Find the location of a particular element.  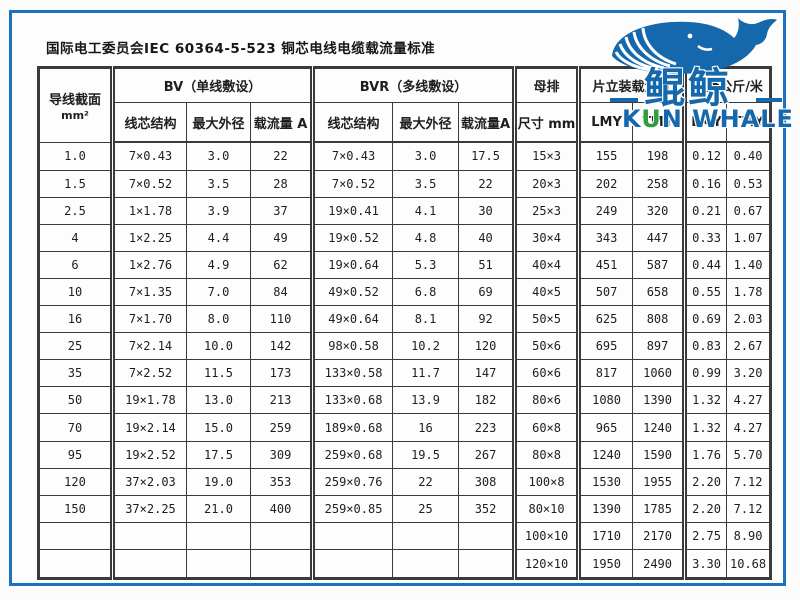

table-cell: 259×0.68 is located at coordinates (352, 454).